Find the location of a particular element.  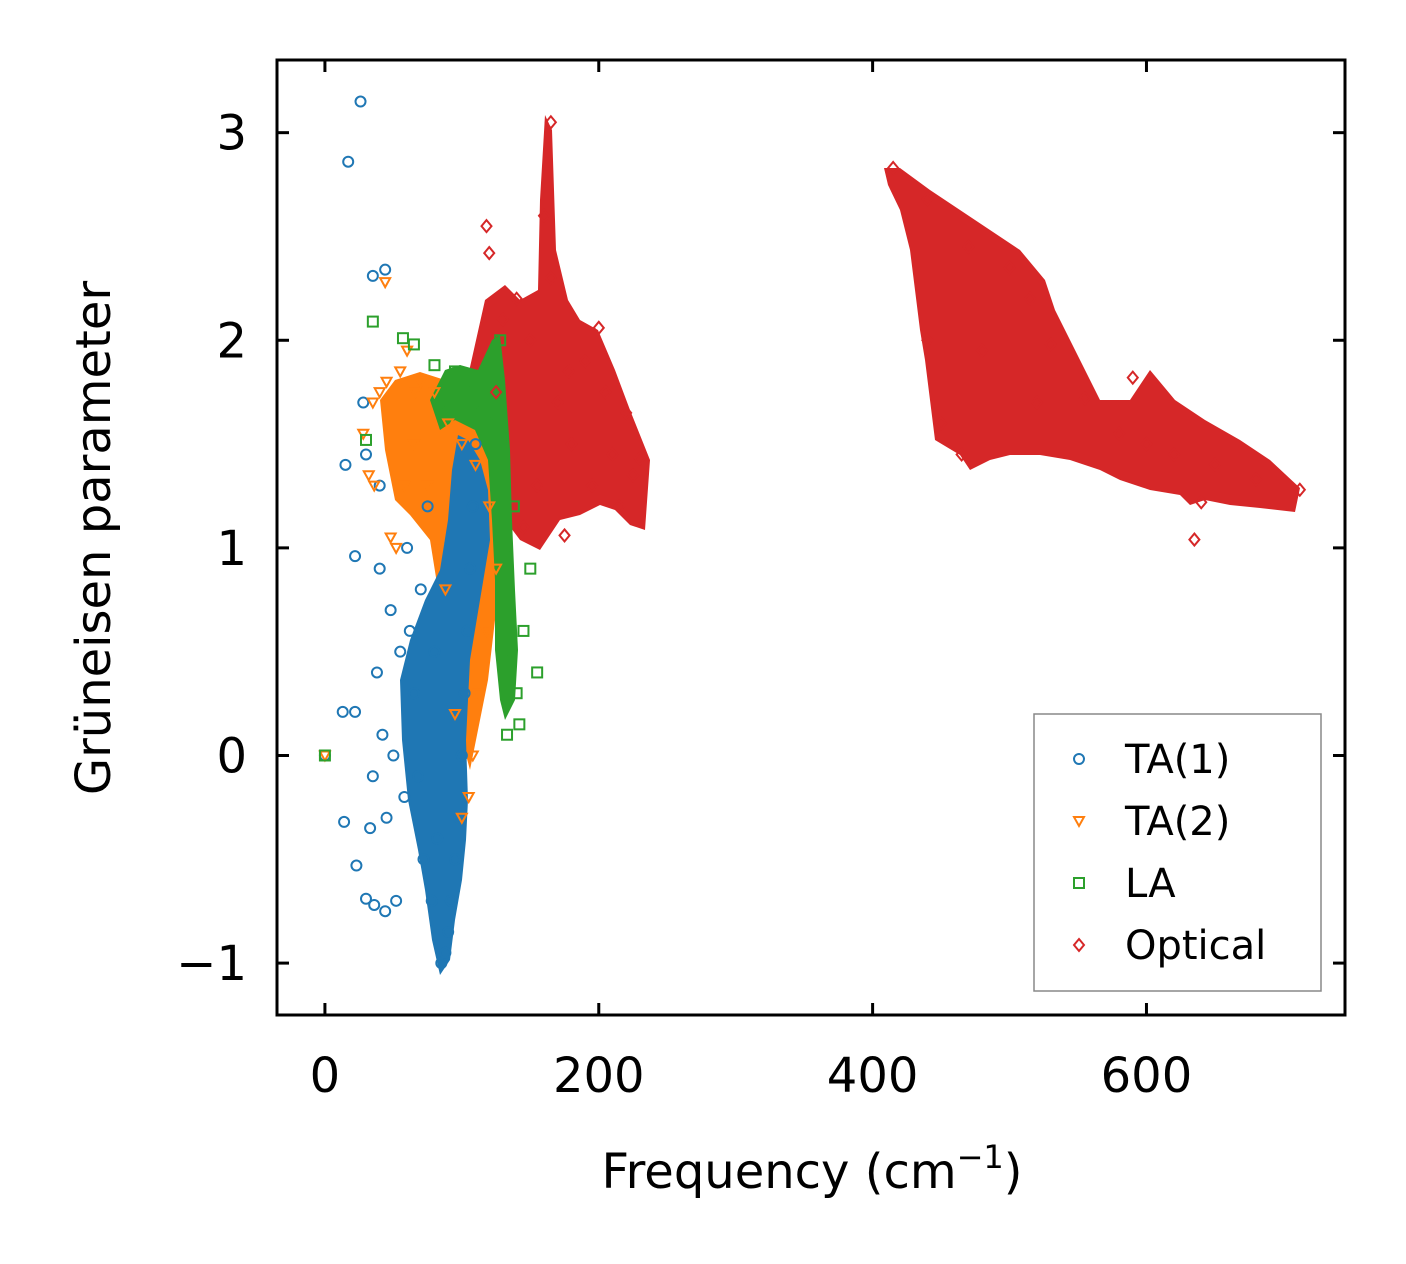

la-cluster-region is located at coordinates (474, 527).